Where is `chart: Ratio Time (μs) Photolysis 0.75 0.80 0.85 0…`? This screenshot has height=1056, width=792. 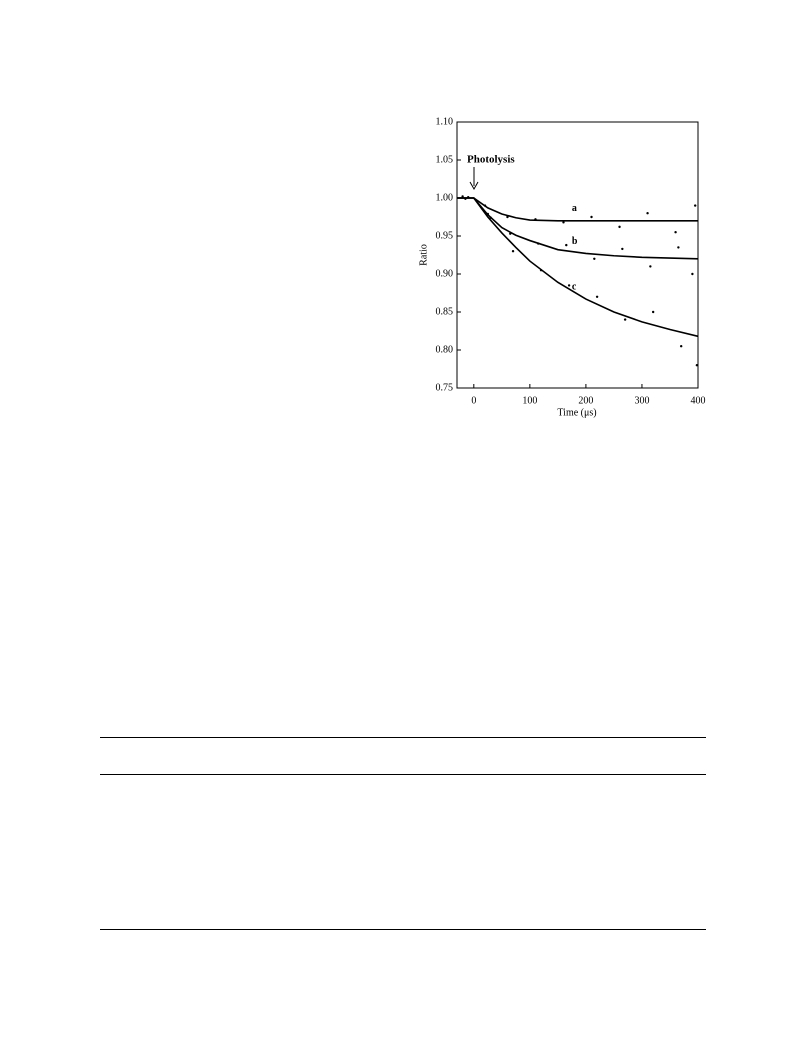
chart: Ratio Time (μs) Photolysis 0.75 0.80 0.85 0… is located at coordinates (562, 267).